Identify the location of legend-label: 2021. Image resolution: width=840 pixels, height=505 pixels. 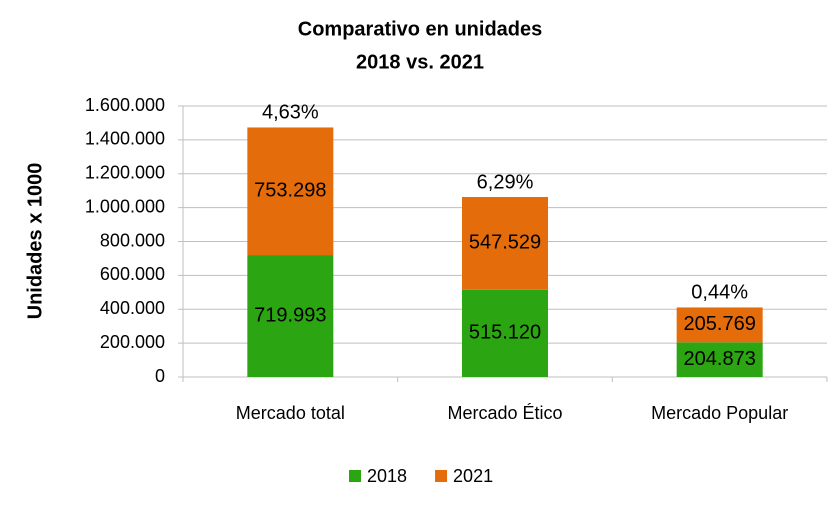
(473, 476).